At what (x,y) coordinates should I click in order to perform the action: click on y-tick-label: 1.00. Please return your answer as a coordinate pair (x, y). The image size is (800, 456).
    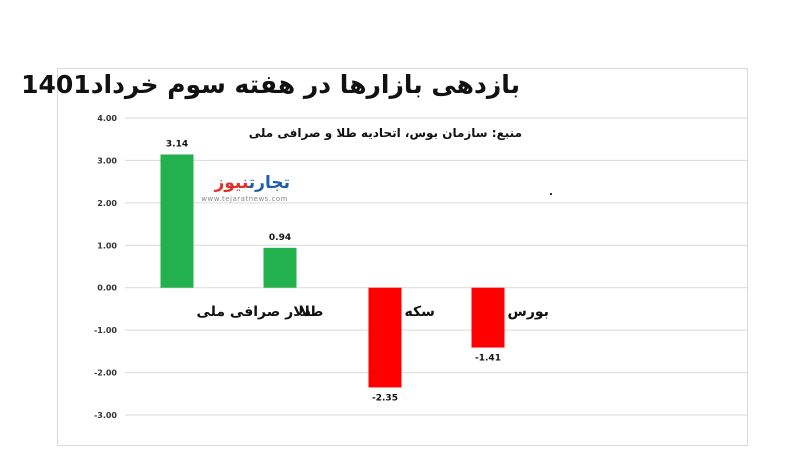
    Looking at the image, I should click on (107, 245).